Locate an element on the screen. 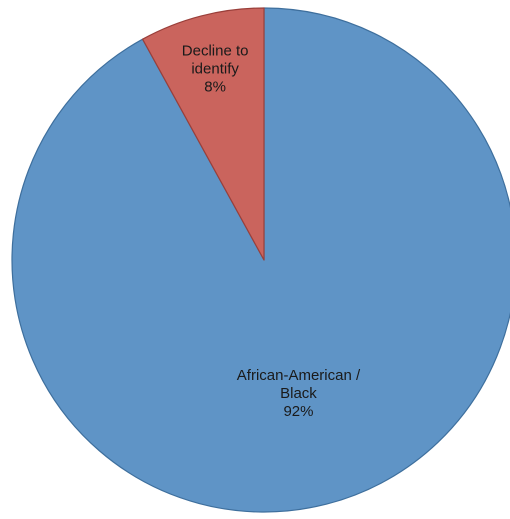  slice-category-label: identify is located at coordinates (215, 69).